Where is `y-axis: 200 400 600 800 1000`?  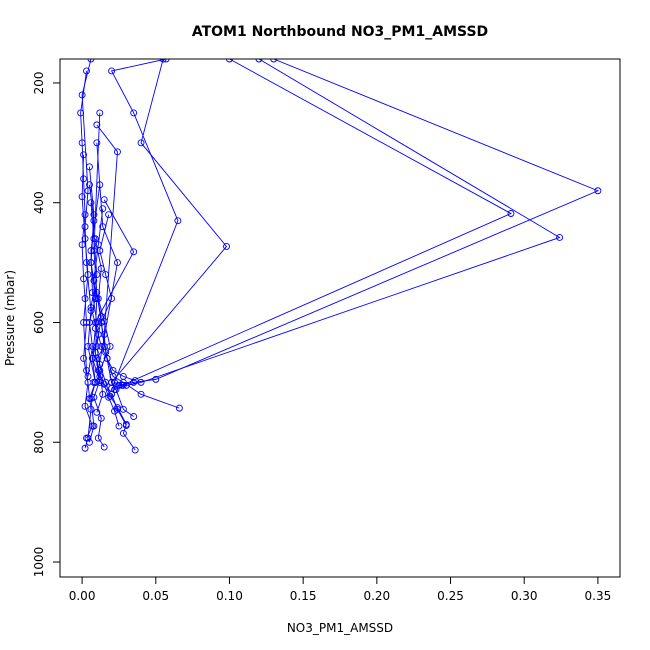
y-axis: 200 400 600 800 1000 is located at coordinates (46, 325).